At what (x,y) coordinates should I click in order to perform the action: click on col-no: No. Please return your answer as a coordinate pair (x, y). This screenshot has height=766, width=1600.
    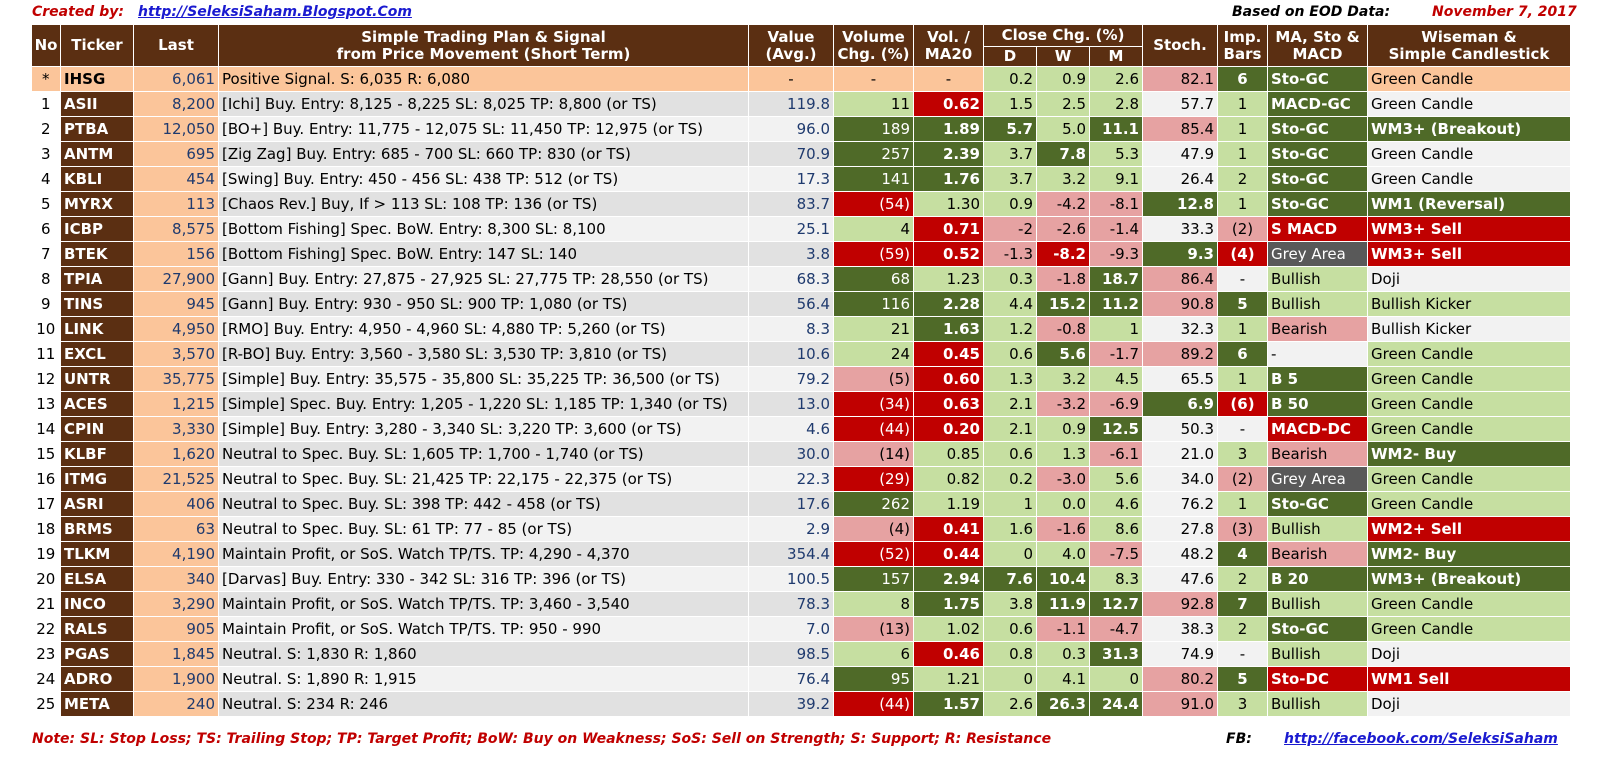
    Looking at the image, I should click on (46, 45).